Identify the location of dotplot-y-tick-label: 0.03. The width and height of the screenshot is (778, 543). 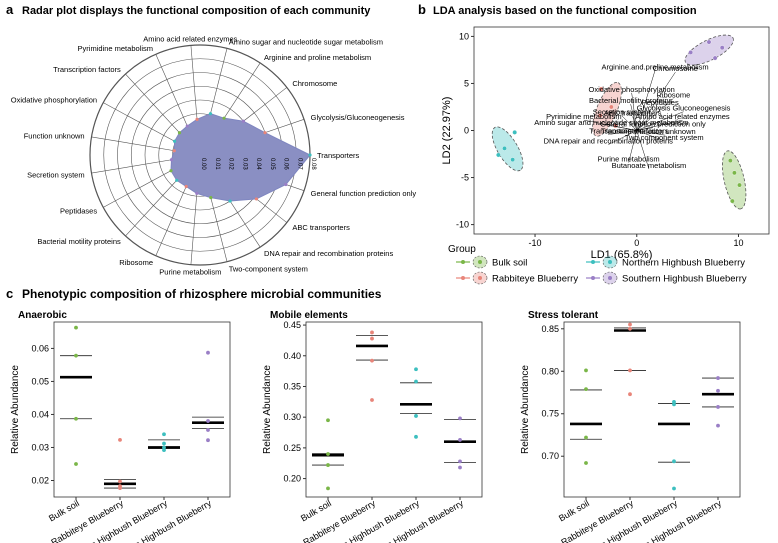
(40, 447).